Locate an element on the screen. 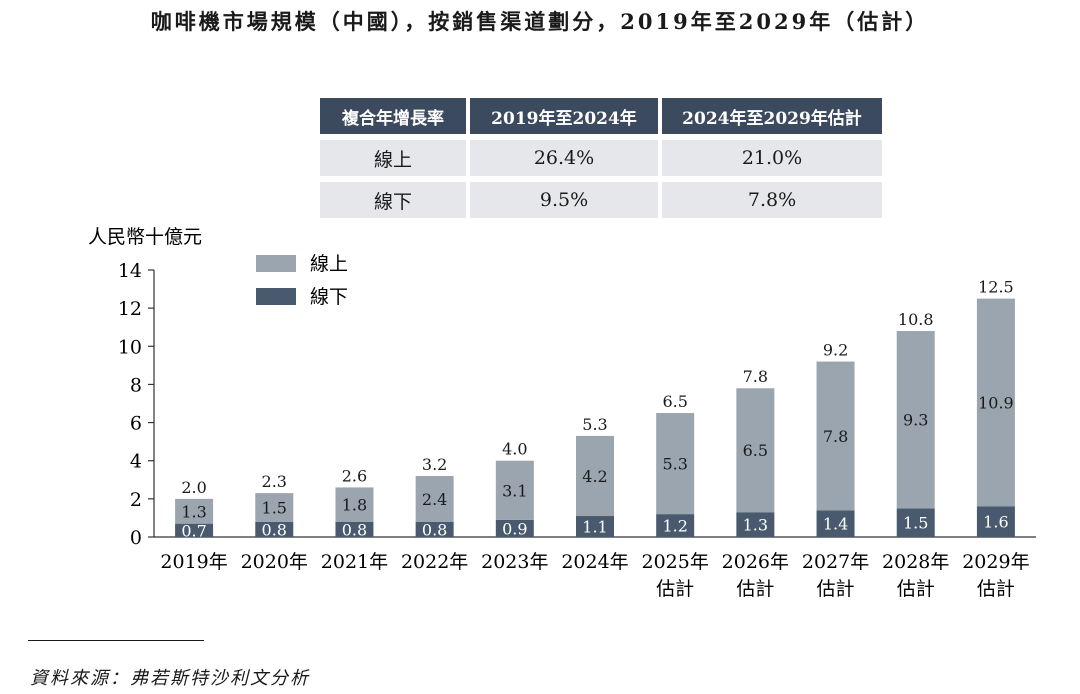 This screenshot has height=694, width=1080. data-label-total: 12.5 is located at coordinates (996, 287).